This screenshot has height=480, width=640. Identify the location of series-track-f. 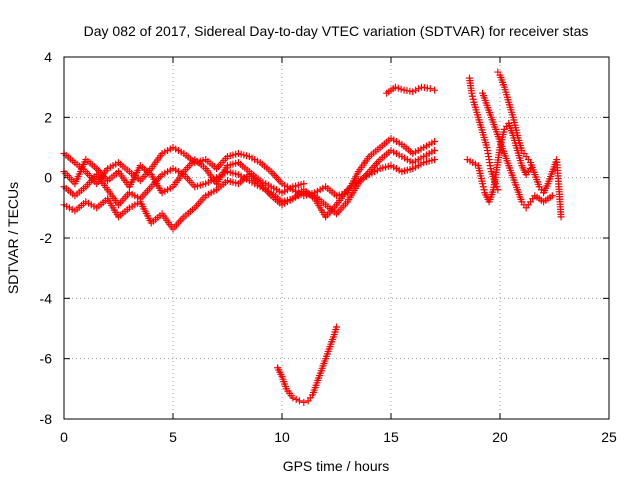
(411, 90).